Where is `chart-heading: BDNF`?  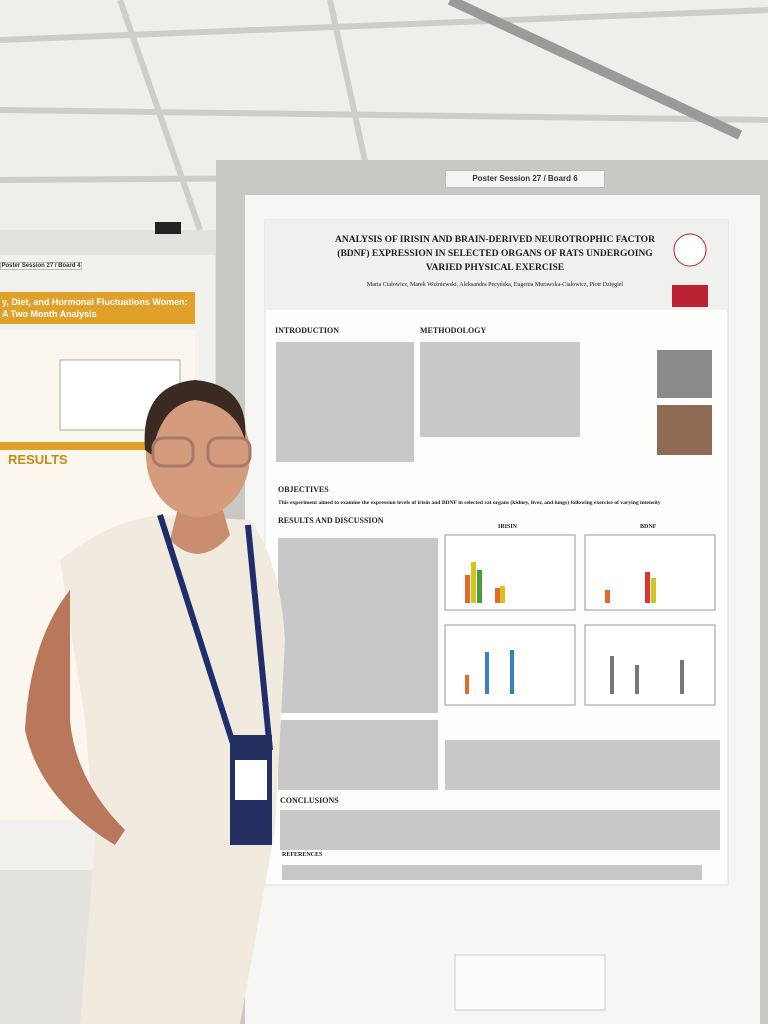
chart-heading: BDNF is located at coordinates (648, 527).